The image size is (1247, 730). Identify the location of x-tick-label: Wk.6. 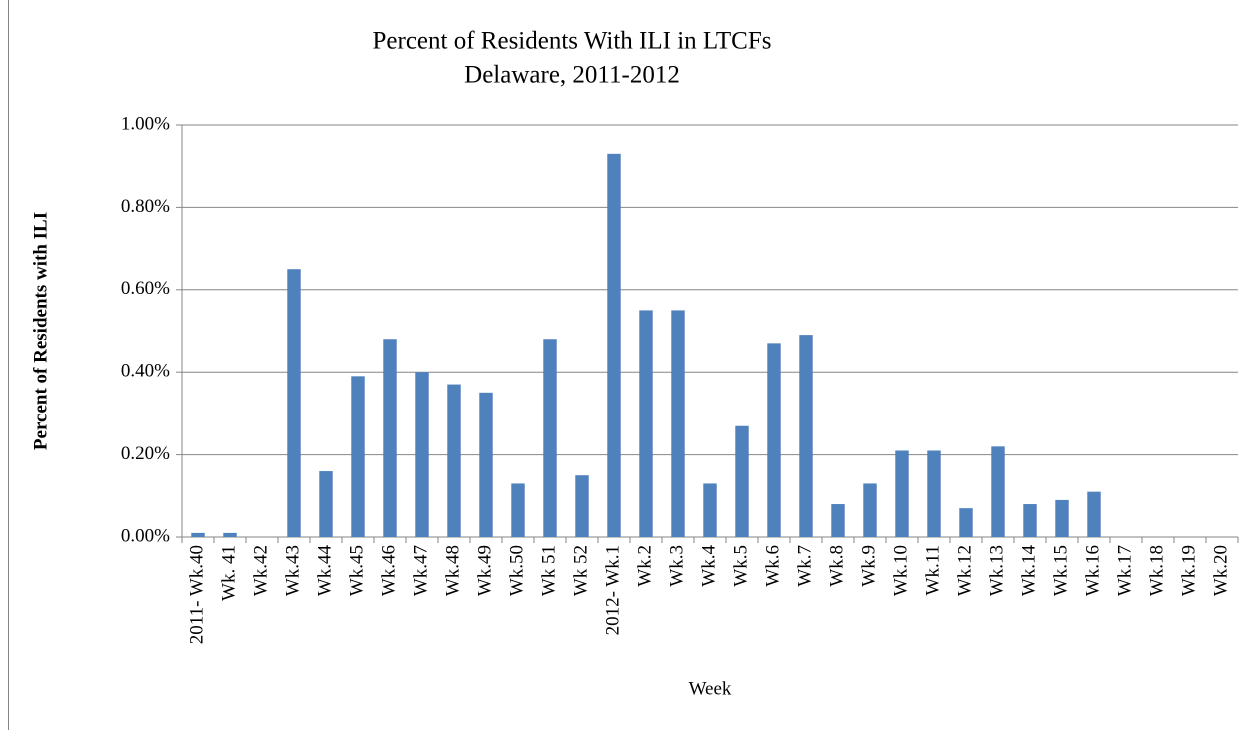
(772, 566).